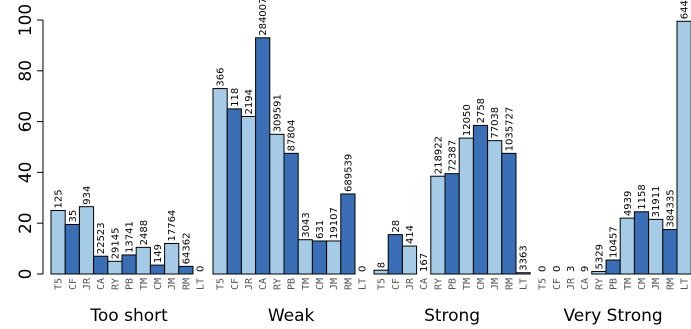 The image size is (691, 329). What do you see at coordinates (128, 316) in the screenshot?
I see `group-label: Too short` at bounding box center [128, 316].